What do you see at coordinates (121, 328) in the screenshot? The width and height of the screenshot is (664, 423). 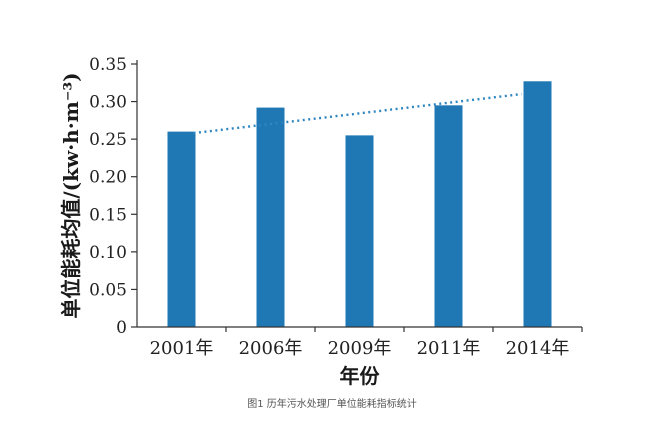 I see `y-tick-label: 0` at bounding box center [121, 328].